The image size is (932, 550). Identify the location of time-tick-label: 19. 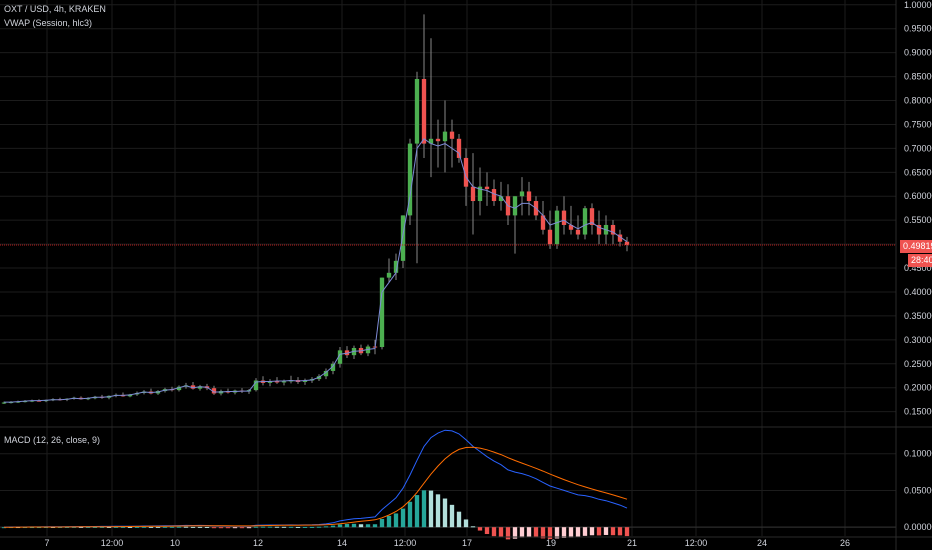
(551, 543).